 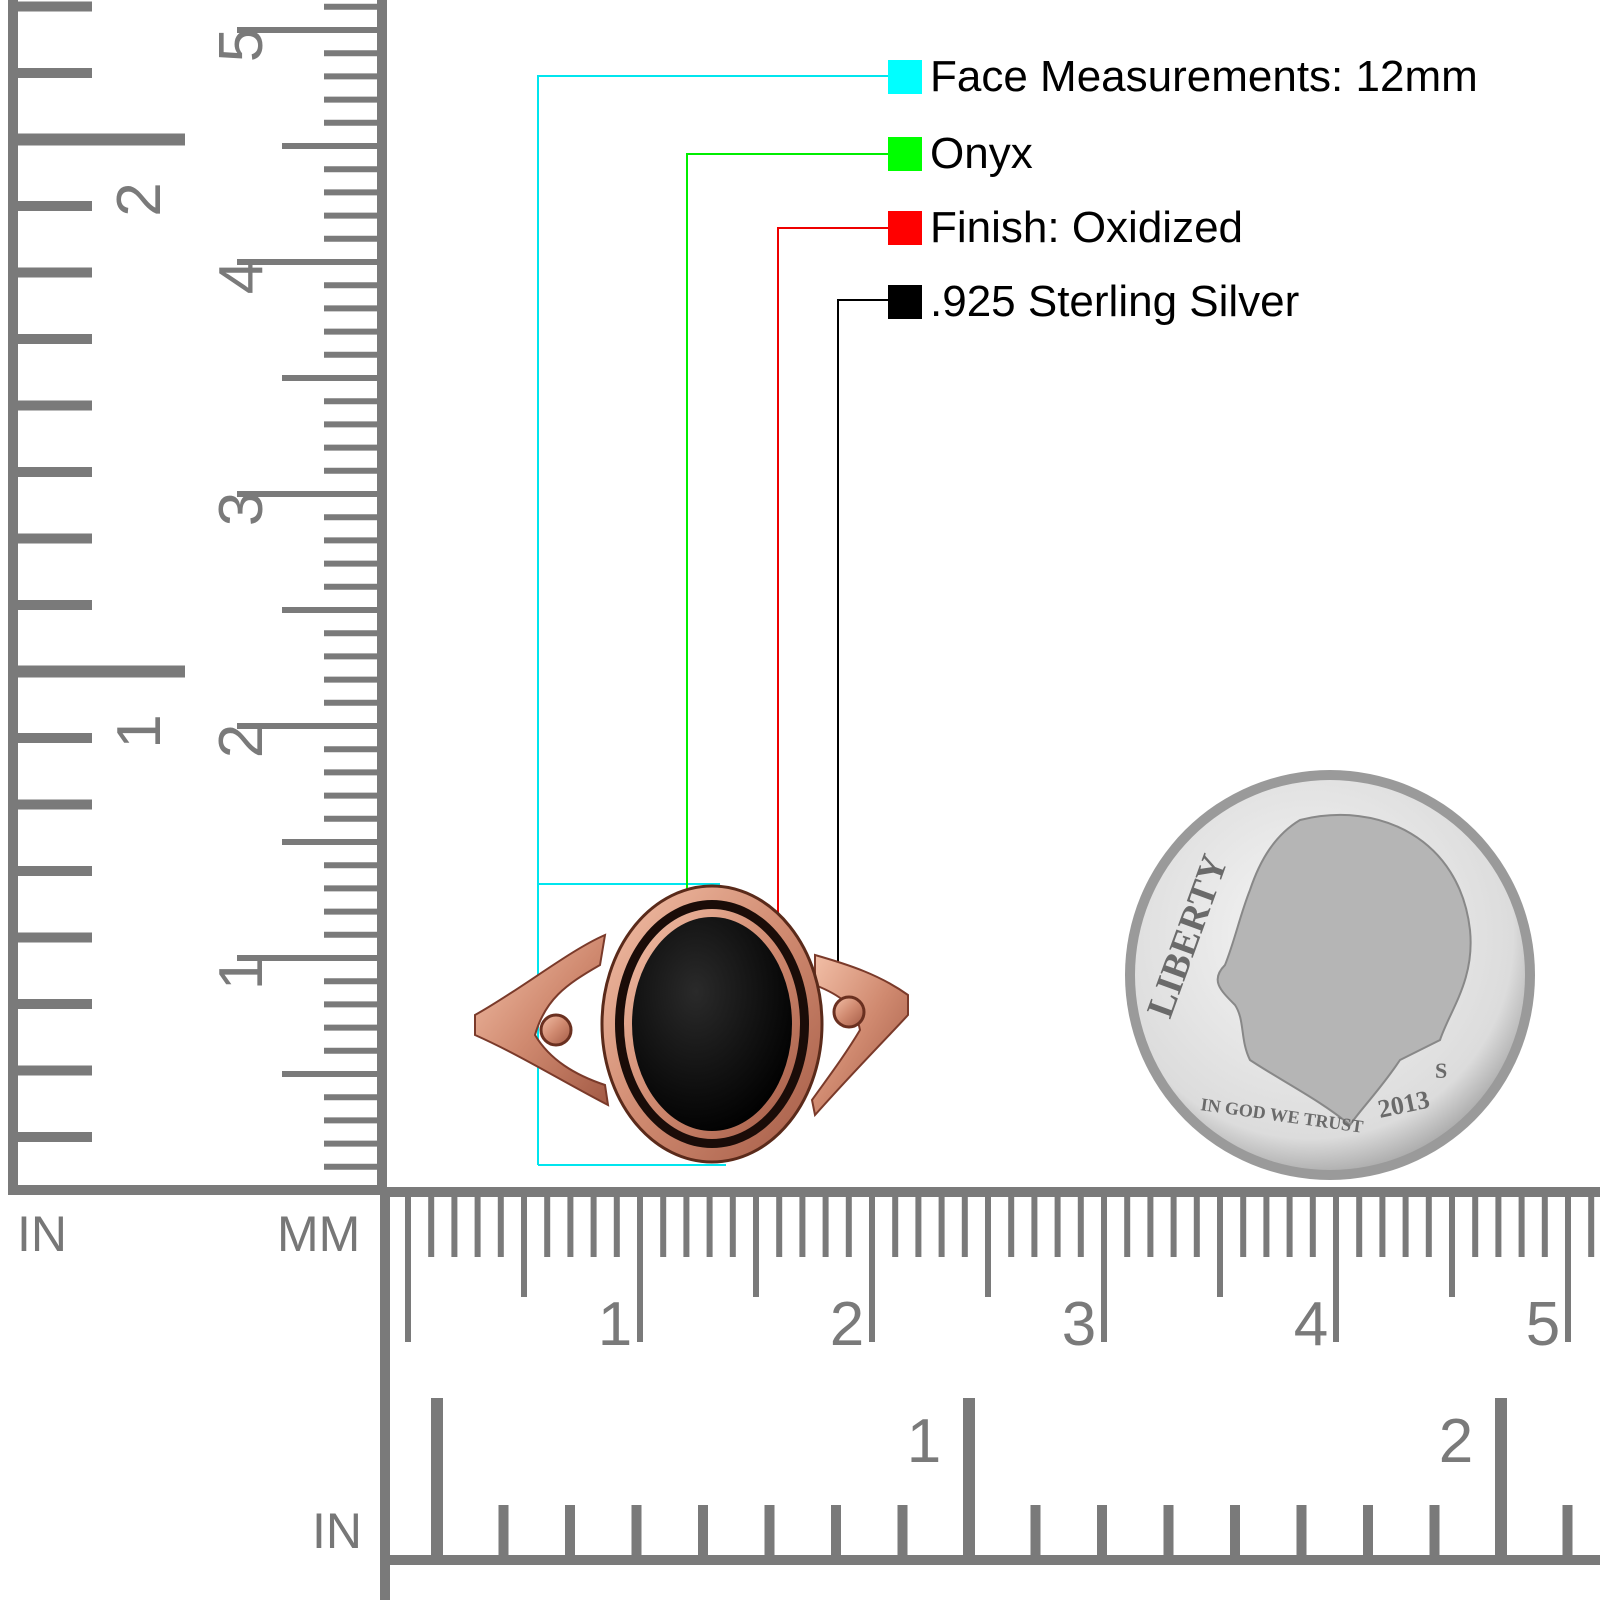 I want to click on ring-shank-left, so click(x=542, y=1020).